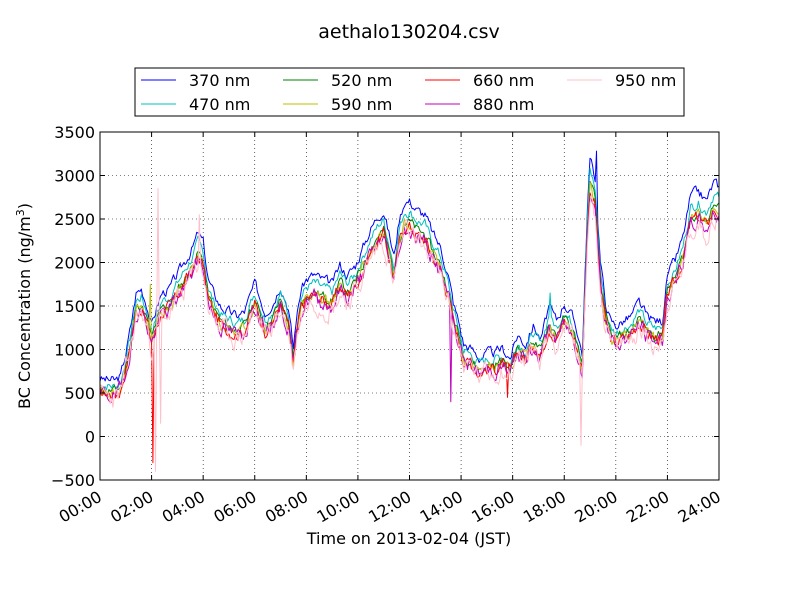 This screenshot has height=604, width=800. I want to click on y-tick-label: 2000, so click(74, 263).